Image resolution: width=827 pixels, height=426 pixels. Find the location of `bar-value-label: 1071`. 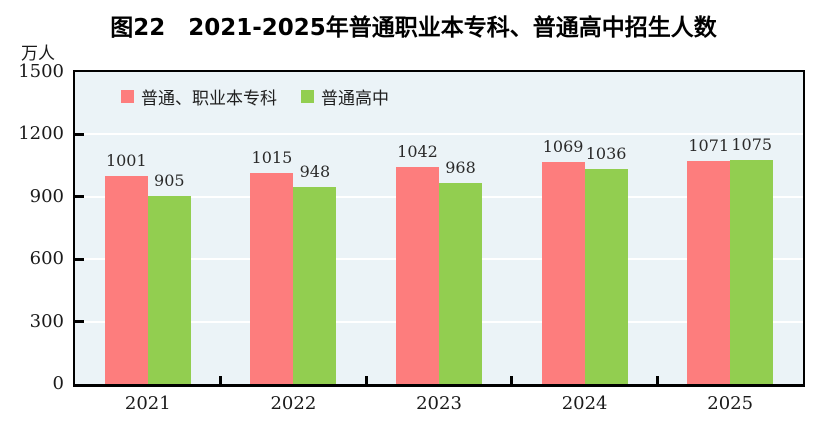

bar-value-label: 1071 is located at coordinates (709, 146).